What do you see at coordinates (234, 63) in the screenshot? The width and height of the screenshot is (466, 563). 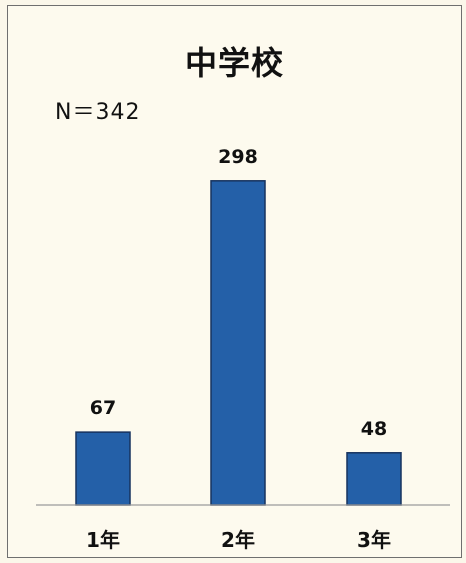 I see `chart-title: 中学校` at bounding box center [234, 63].